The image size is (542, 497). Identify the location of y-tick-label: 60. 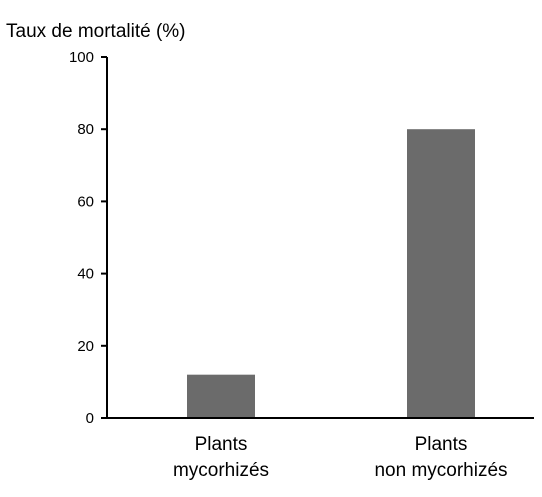
(85, 201).